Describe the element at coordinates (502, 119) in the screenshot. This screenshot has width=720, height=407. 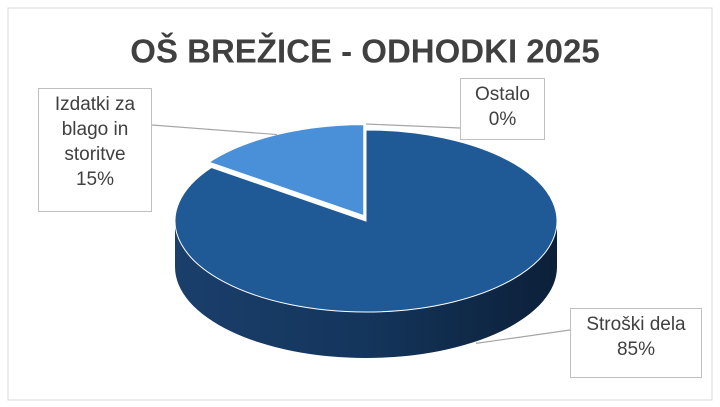
I see `value-label: 0%` at that location.